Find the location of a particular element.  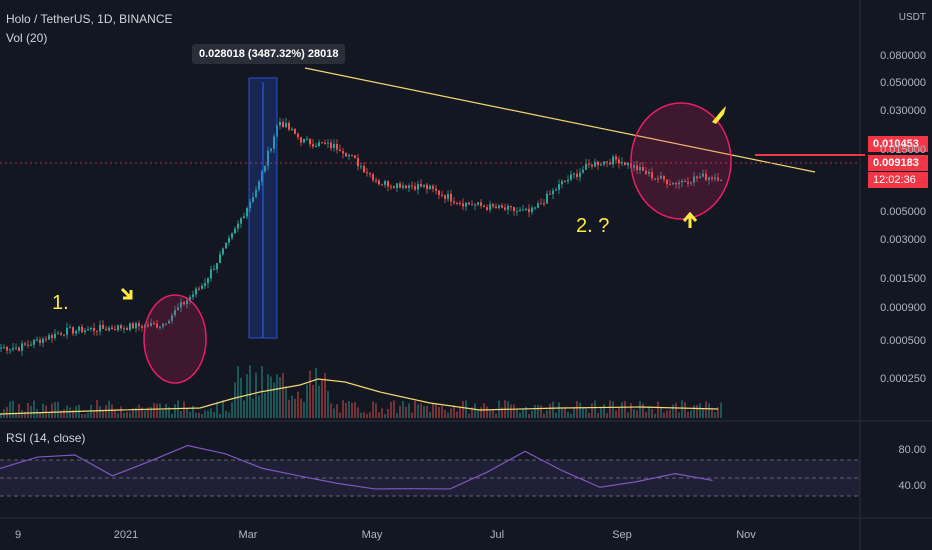

price-tick-label: 0.000900 is located at coordinates (903, 307).